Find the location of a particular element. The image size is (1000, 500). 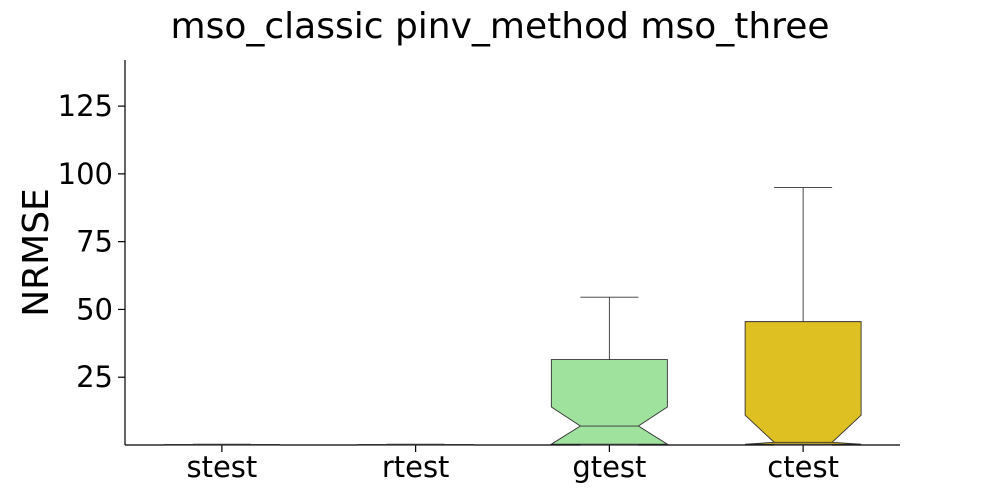

y-tick-label: 25 is located at coordinates (94, 377).